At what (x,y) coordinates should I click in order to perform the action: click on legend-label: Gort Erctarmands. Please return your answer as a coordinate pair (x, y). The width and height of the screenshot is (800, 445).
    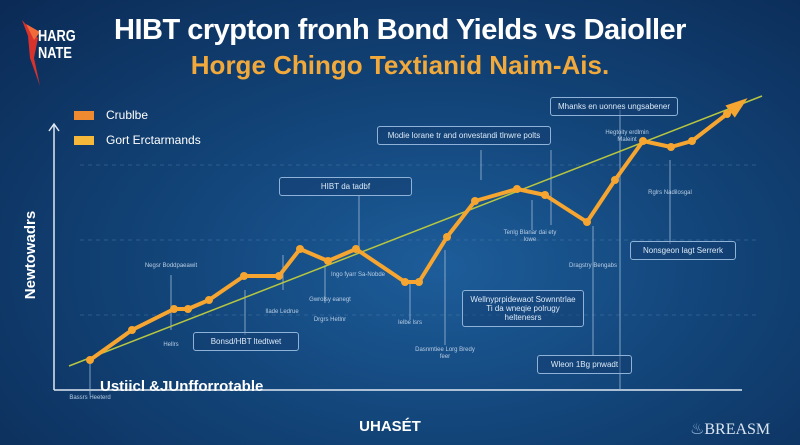
    Looking at the image, I should click on (153, 140).